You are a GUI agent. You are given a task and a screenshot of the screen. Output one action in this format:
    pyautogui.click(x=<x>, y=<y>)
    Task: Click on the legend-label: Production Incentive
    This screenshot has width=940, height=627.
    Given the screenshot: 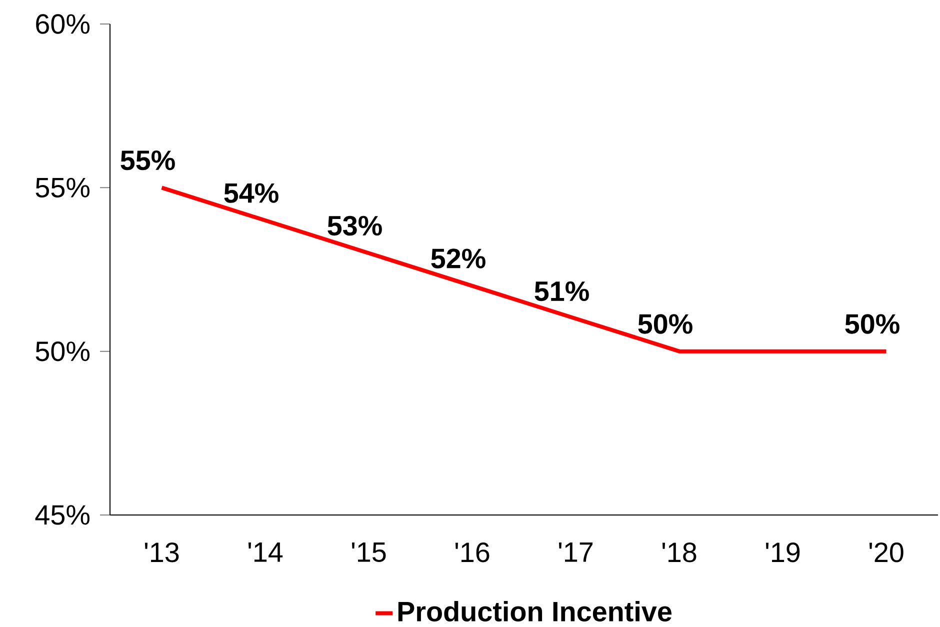 What is the action you would take?
    pyautogui.click(x=535, y=611)
    